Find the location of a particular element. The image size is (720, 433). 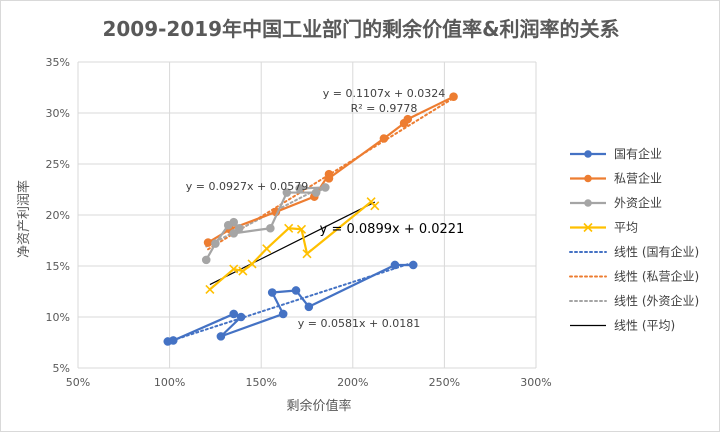

legend-item: 国有企业 is located at coordinates (616, 153).